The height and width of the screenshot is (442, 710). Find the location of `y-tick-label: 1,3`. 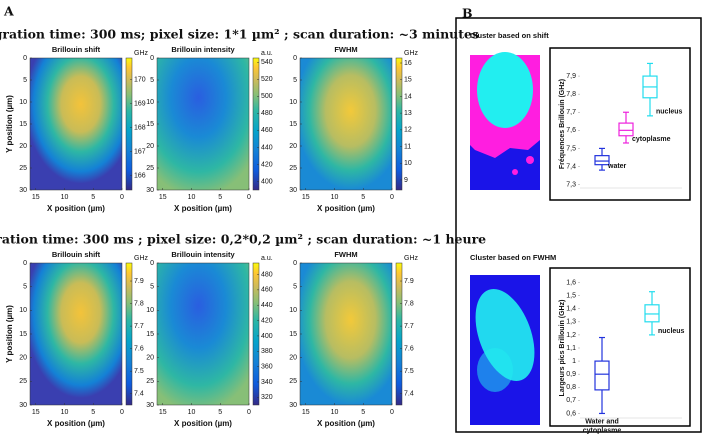

y-tick-label: 1,3 is located at coordinates (571, 322).